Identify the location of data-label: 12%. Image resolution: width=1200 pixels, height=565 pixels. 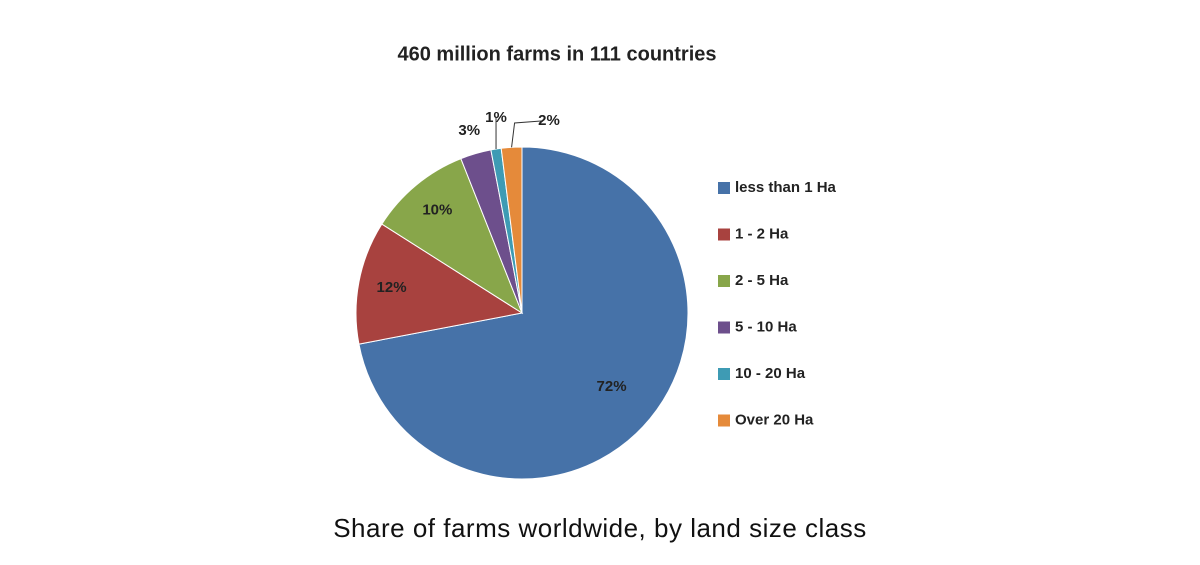
(392, 287).